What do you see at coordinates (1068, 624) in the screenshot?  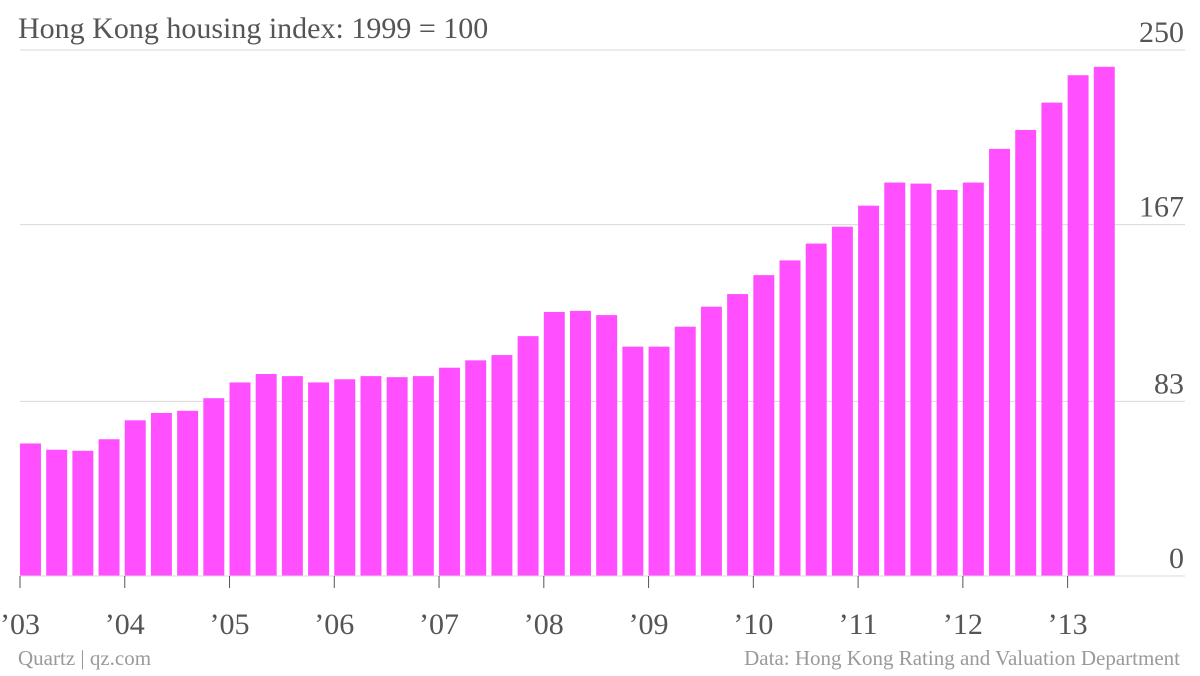 I see `x-tick-label: ’13` at bounding box center [1068, 624].